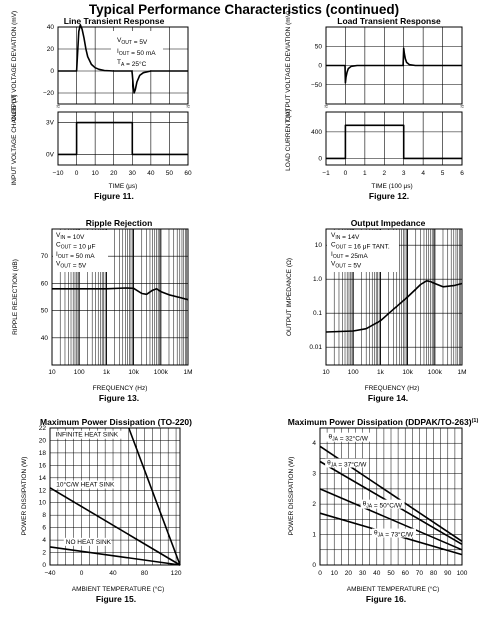  What do you see at coordinates (289, 297) in the screenshot?
I see `y-axis-label: OUTPUT IMPEDANCE (Ω)` at bounding box center [289, 297].